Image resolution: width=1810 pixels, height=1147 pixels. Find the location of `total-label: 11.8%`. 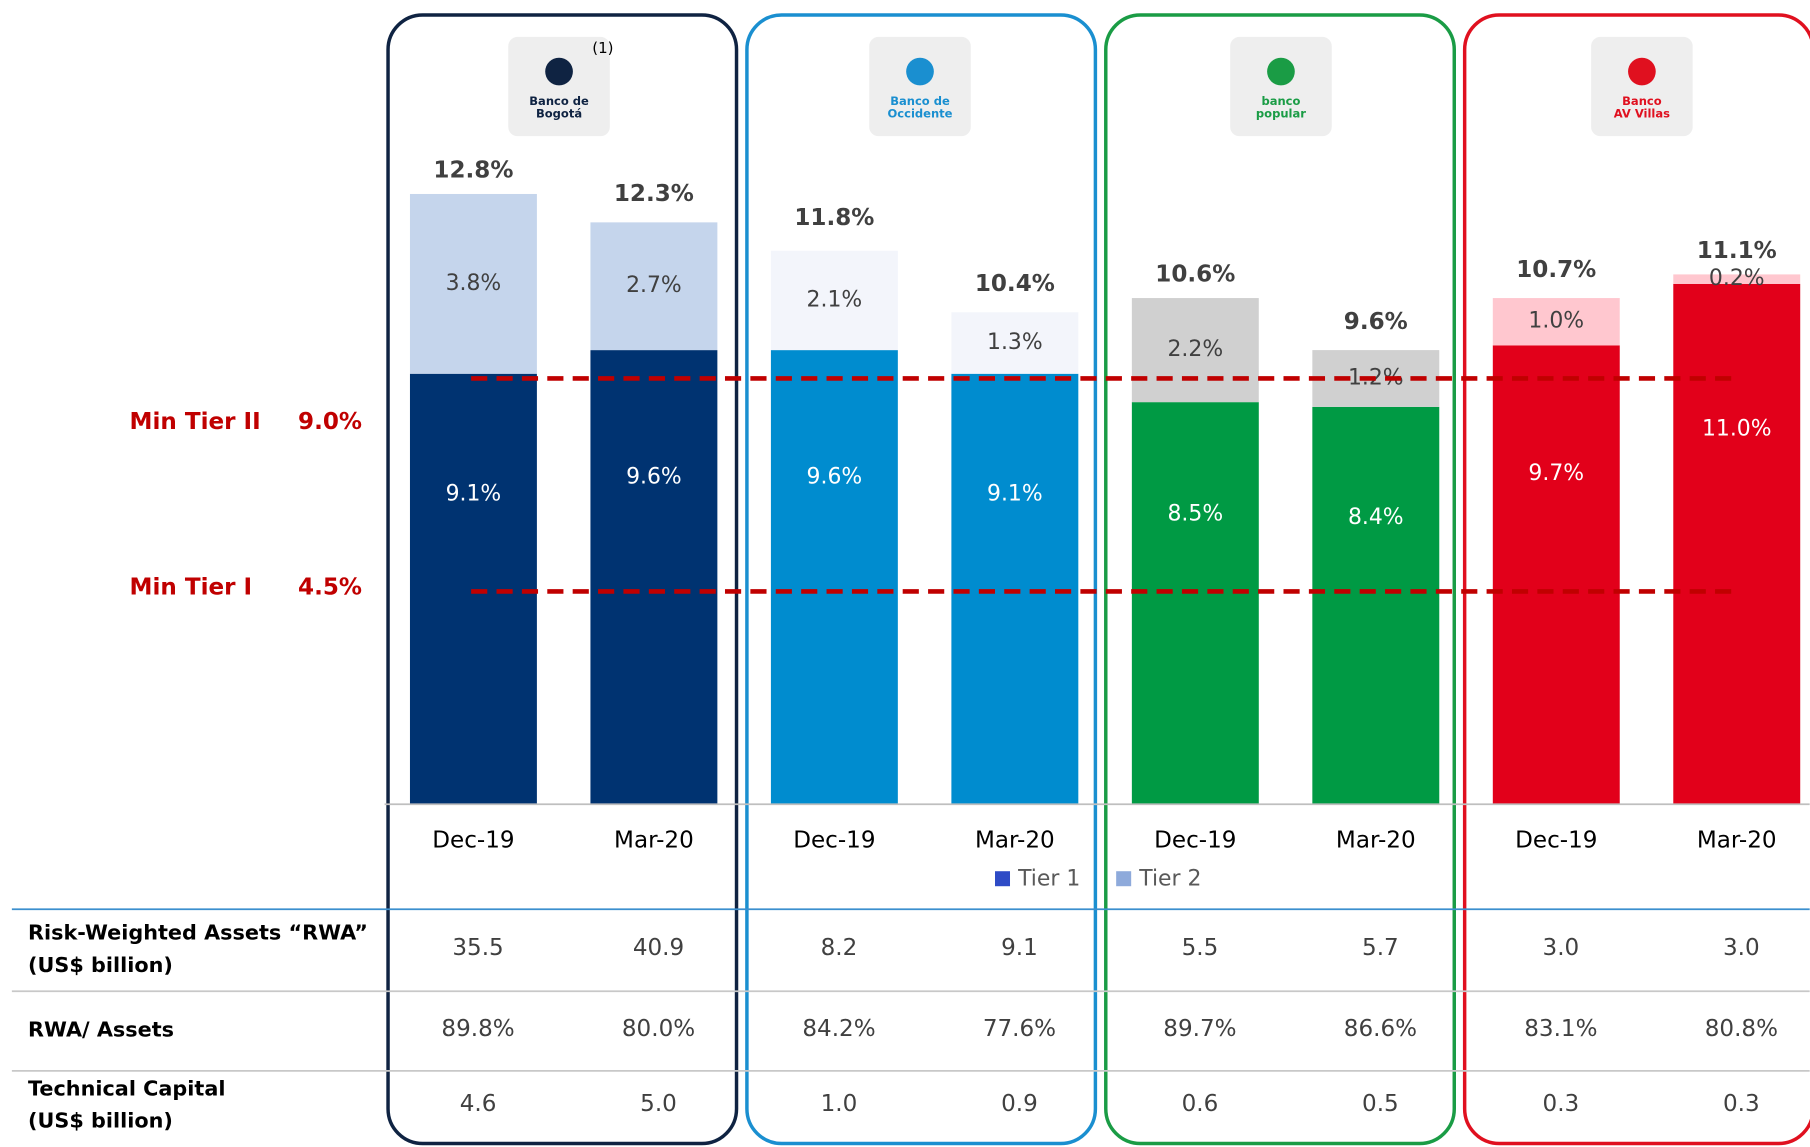

total-label: 11.8% is located at coordinates (834, 218).